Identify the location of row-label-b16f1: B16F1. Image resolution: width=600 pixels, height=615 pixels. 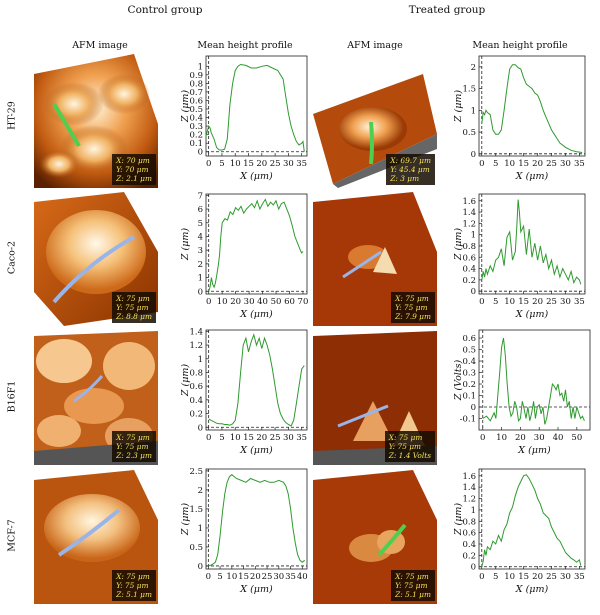
(12, 396).